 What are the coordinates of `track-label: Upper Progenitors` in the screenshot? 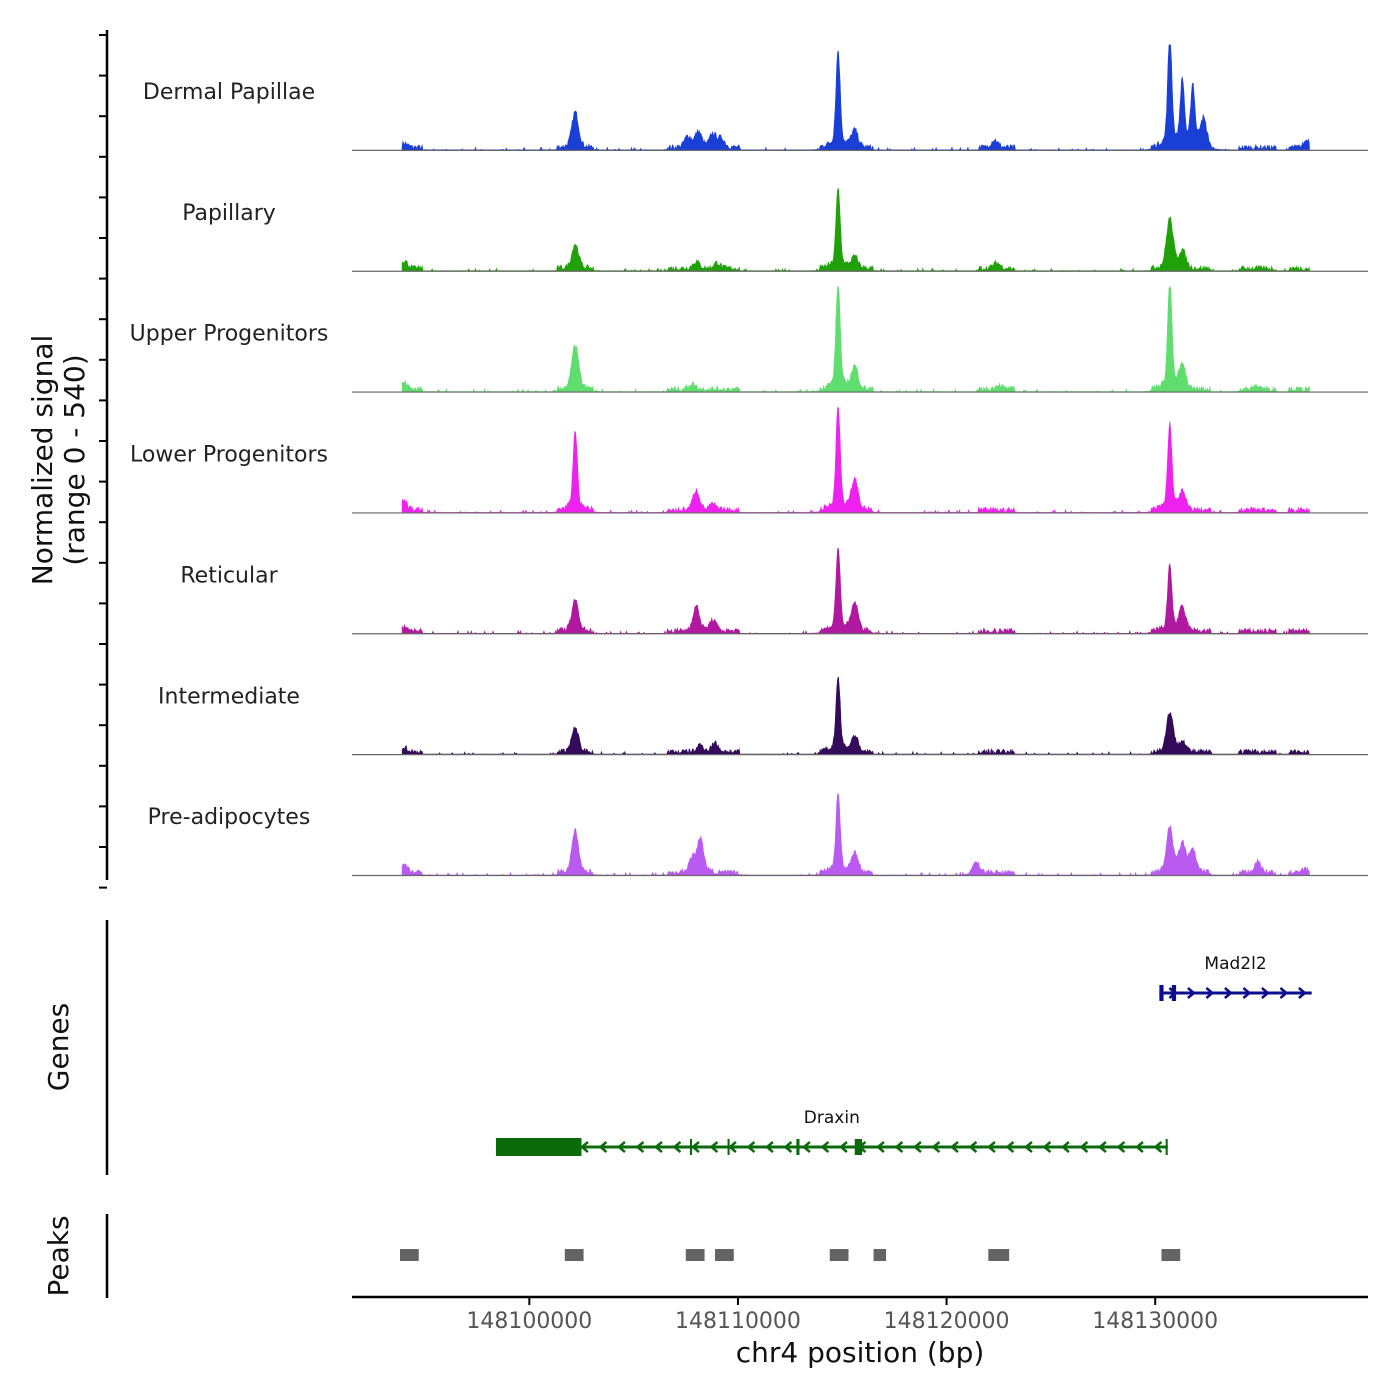 It's located at (229, 334).